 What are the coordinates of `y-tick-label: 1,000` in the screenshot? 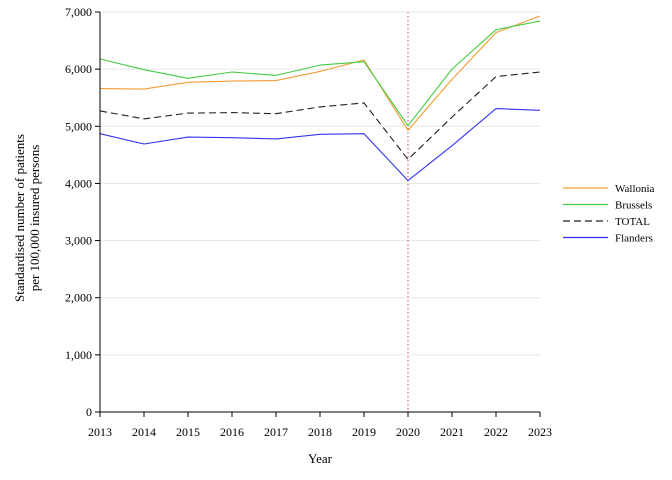 It's located at (78, 355).